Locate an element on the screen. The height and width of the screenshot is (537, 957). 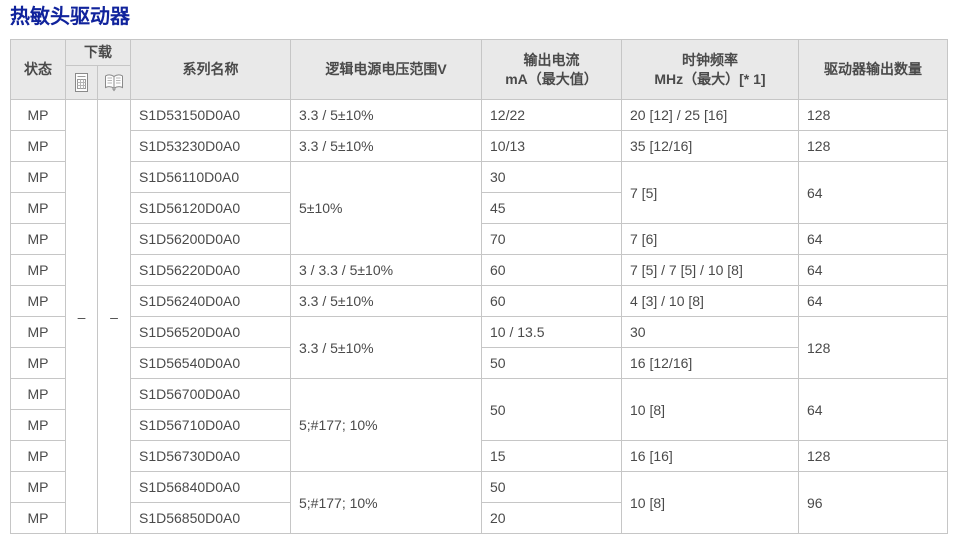
current-cell: 70 is located at coordinates (551, 239).